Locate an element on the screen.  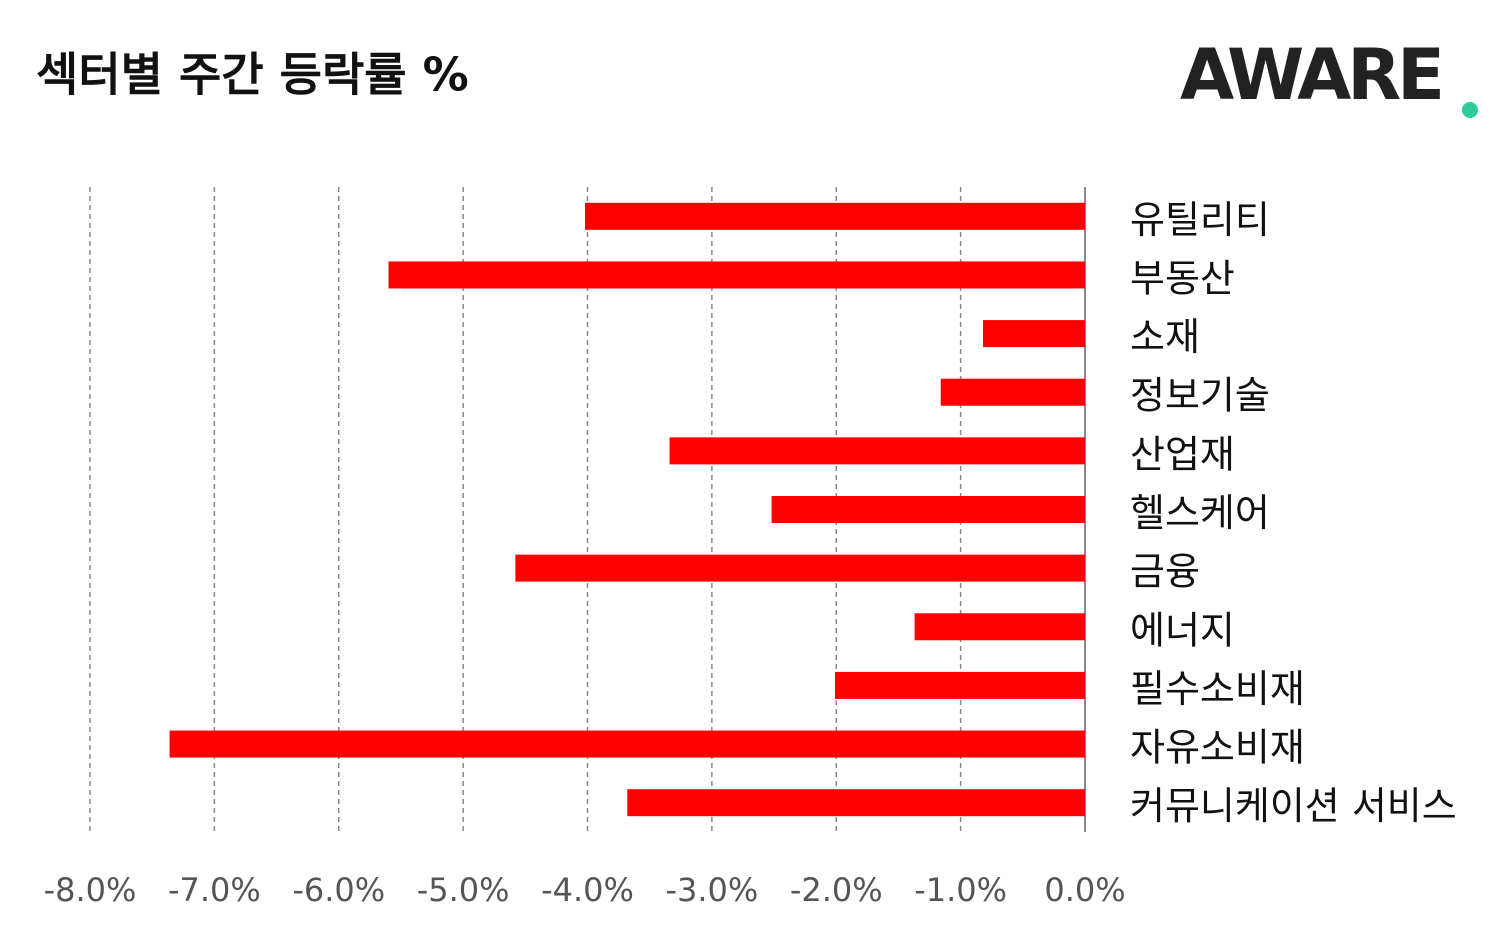
category-label: 유틸리티 is located at coordinates (1200, 220).